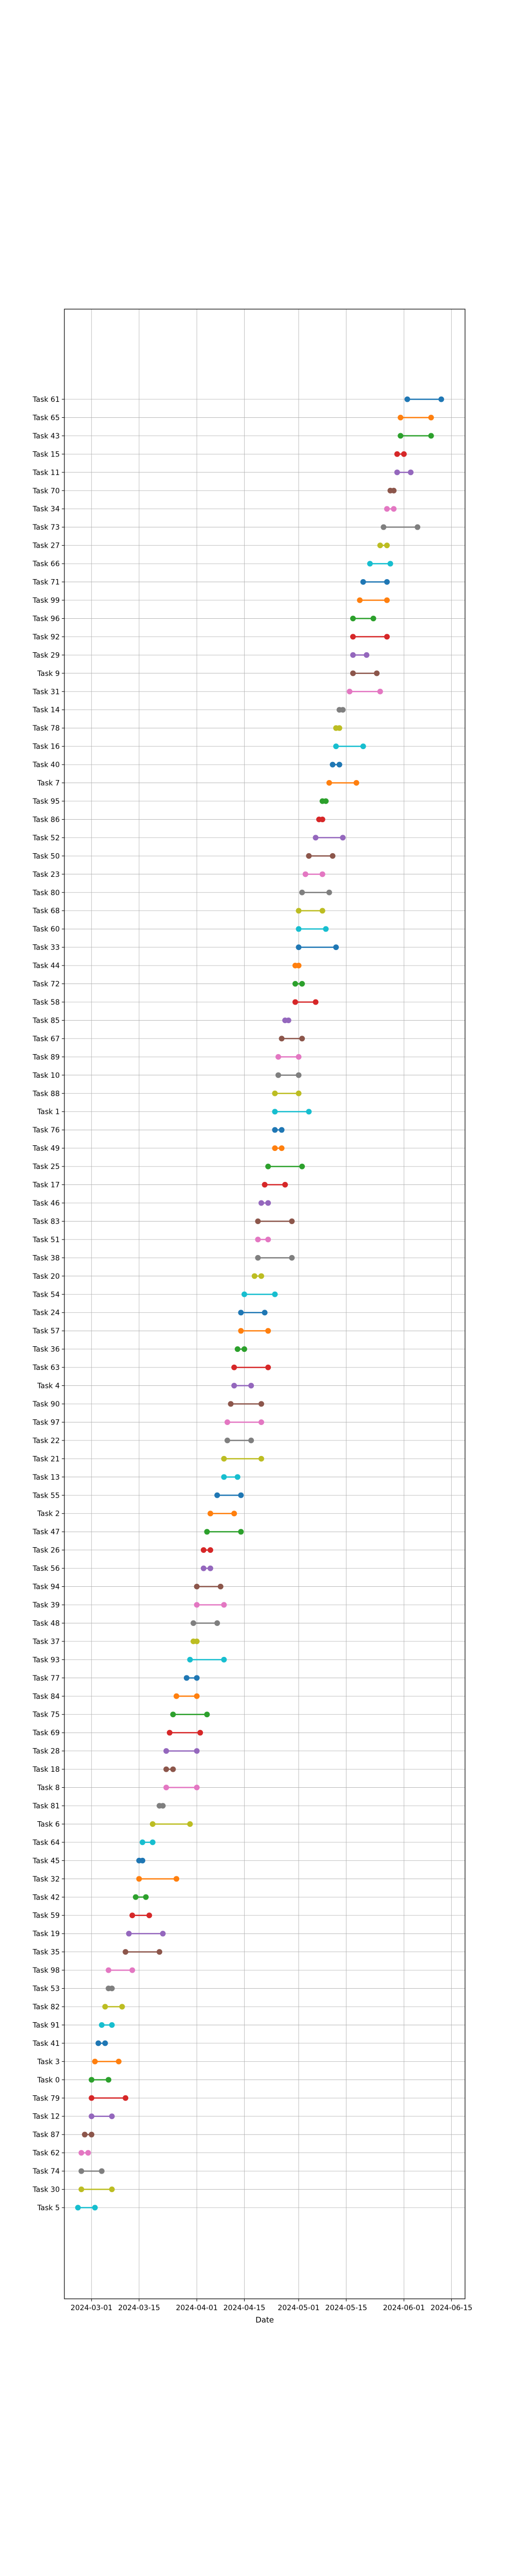 This screenshot has width=515, height=2576. I want to click on y-tick-label: Task 98, so click(46, 1971).